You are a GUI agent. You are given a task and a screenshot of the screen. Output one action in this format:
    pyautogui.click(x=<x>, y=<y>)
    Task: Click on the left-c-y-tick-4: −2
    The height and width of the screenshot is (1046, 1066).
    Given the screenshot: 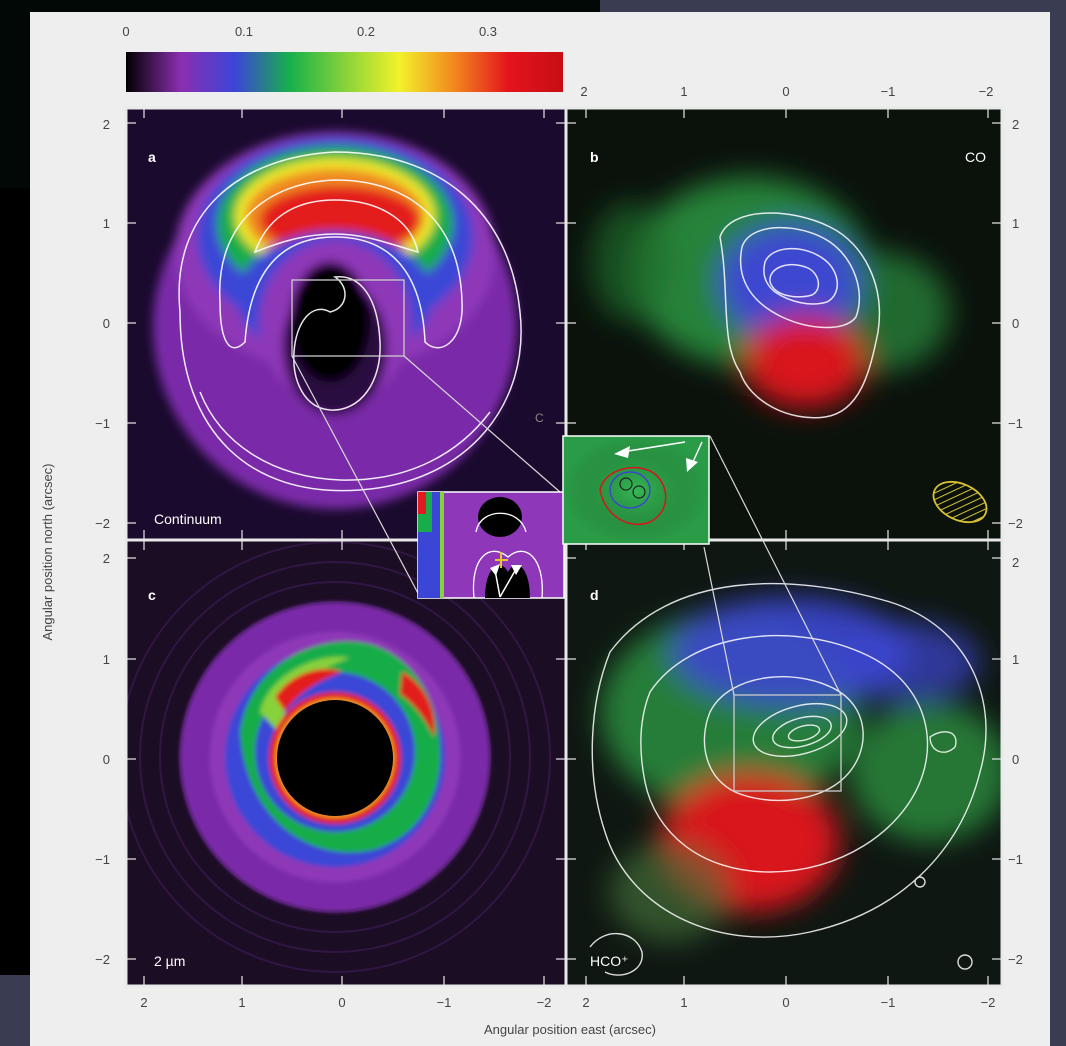 What is the action you would take?
    pyautogui.click(x=102, y=959)
    